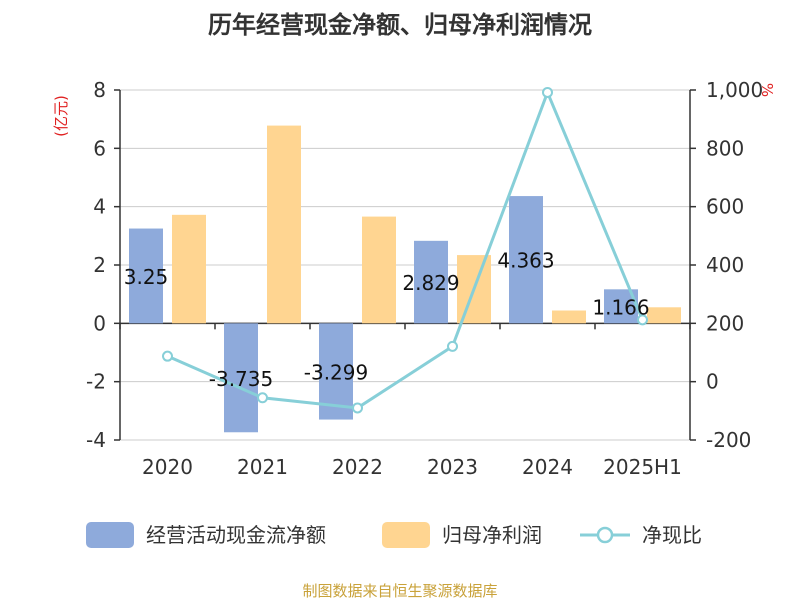 The image size is (800, 600). I want to click on legend-label-ratio: 净现比, so click(672, 535).